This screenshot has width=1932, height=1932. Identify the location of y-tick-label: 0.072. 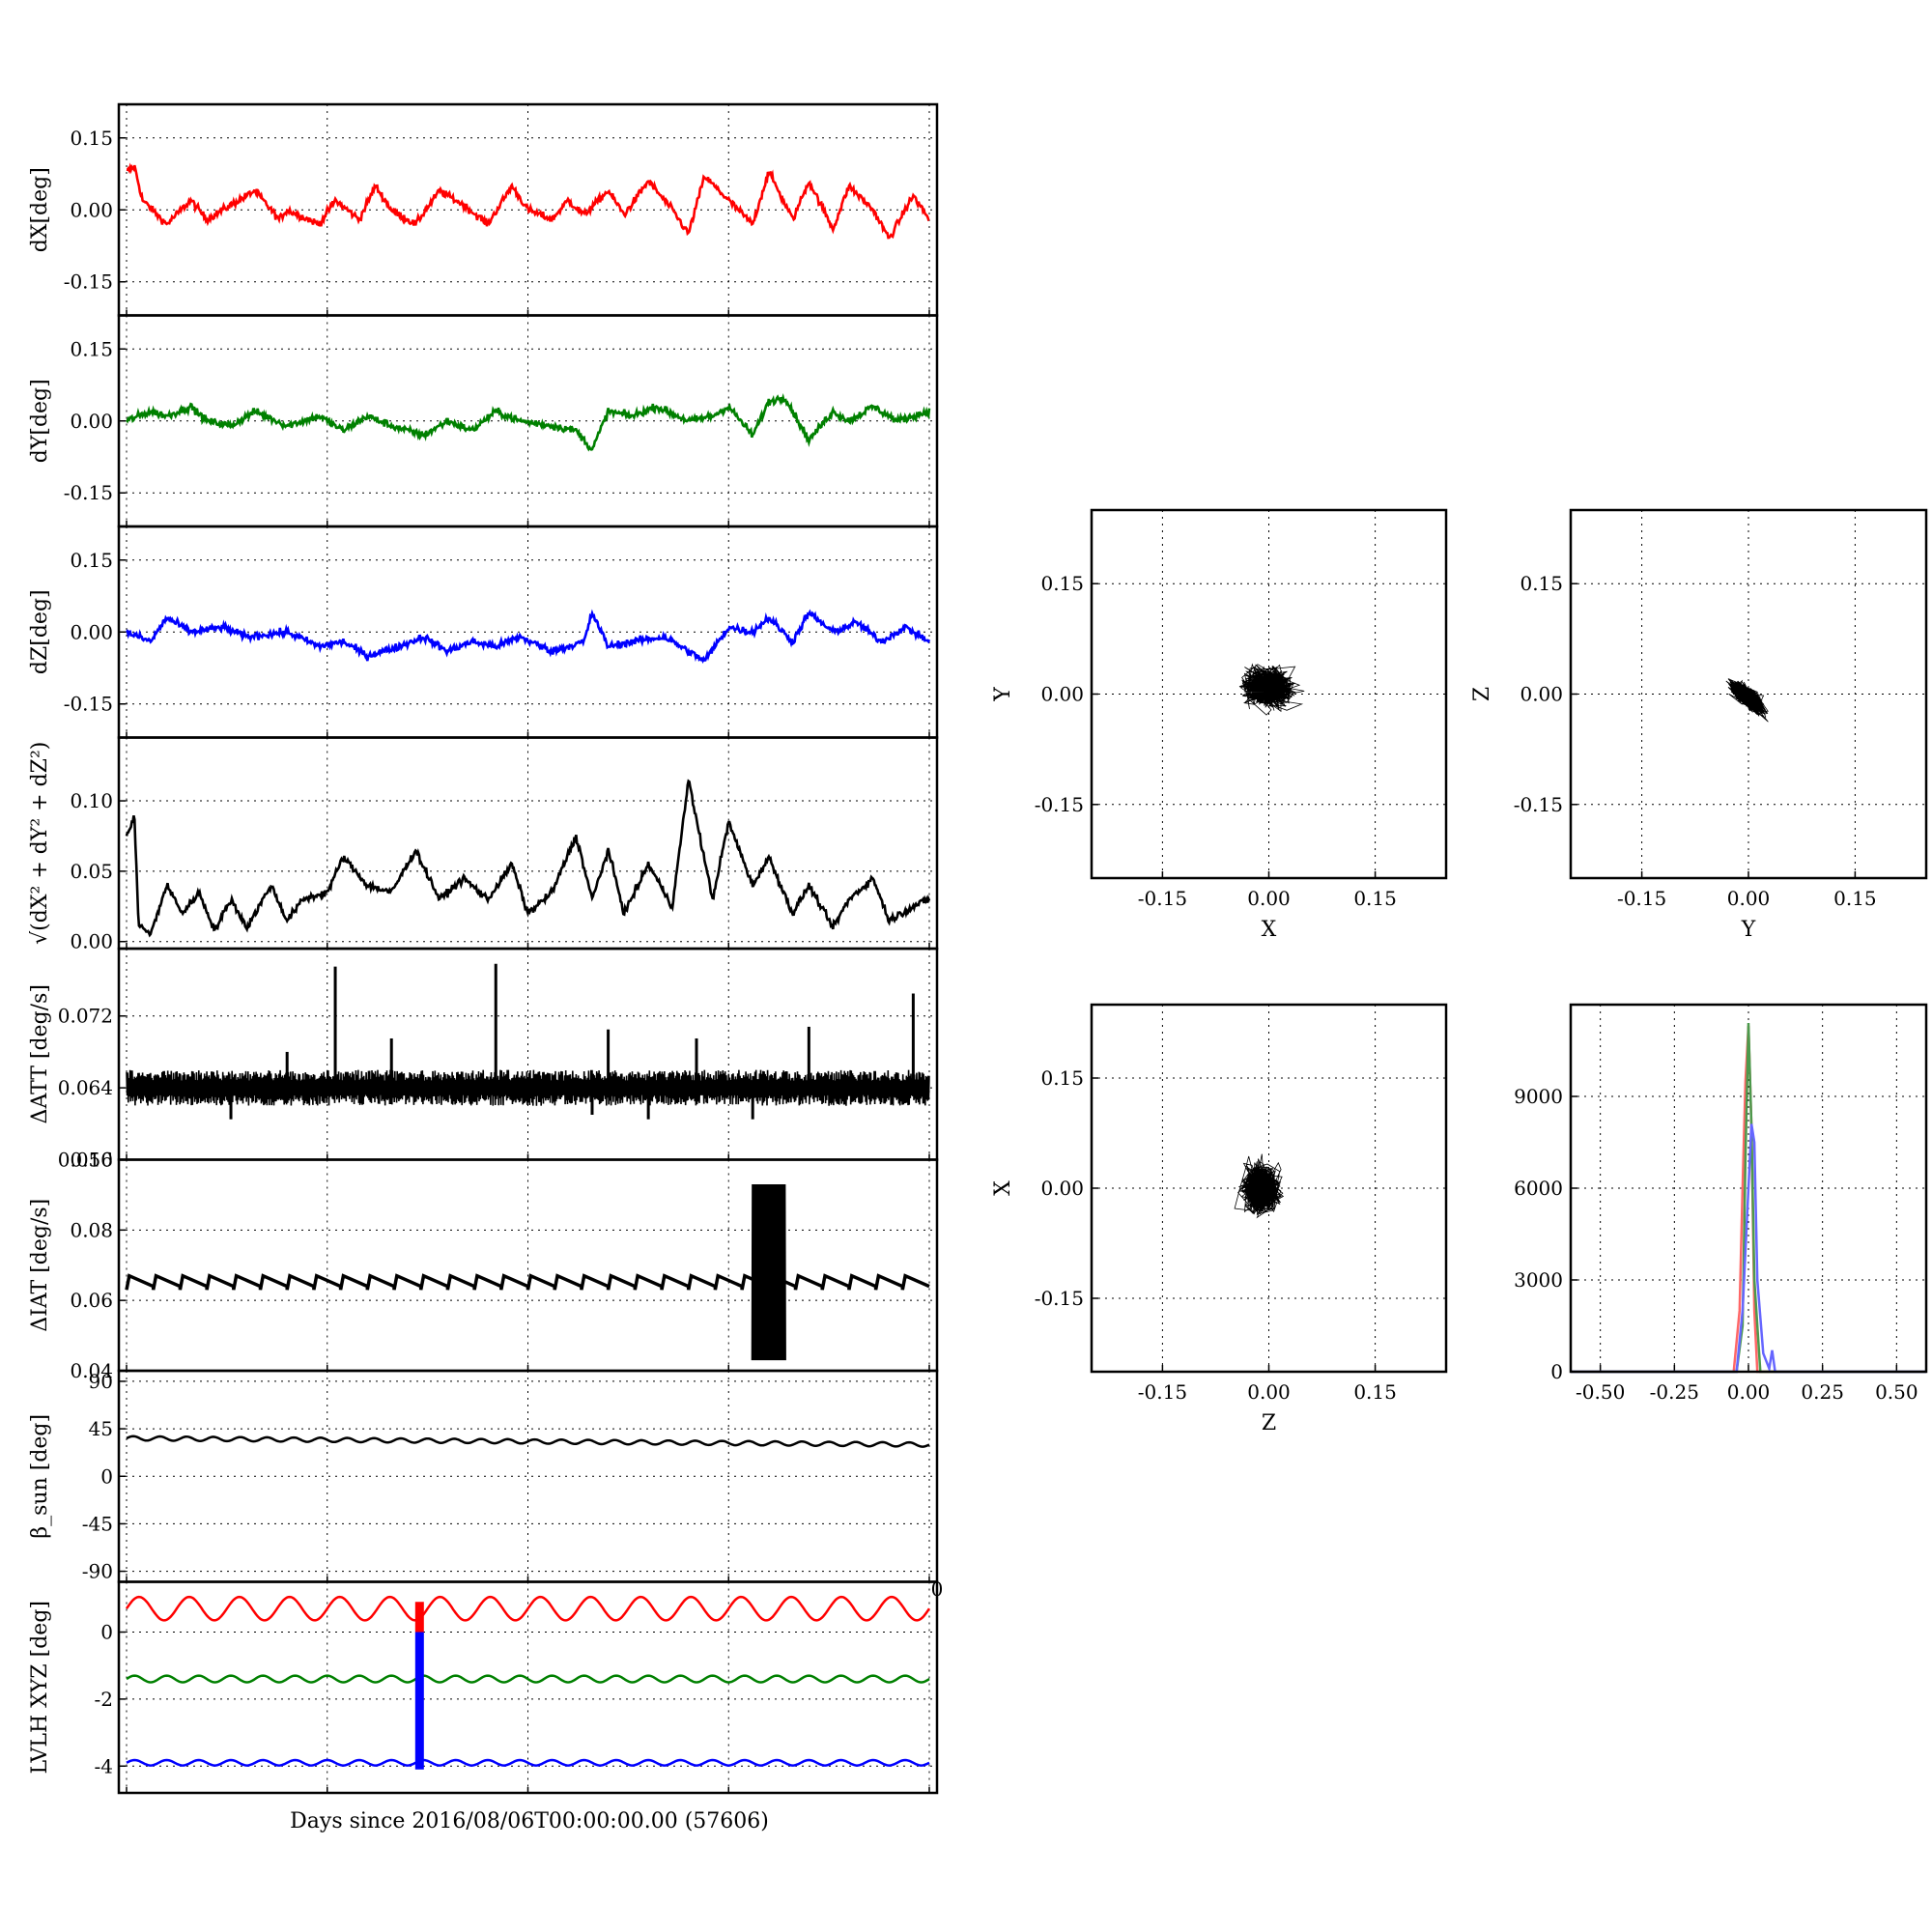
(85, 1016).